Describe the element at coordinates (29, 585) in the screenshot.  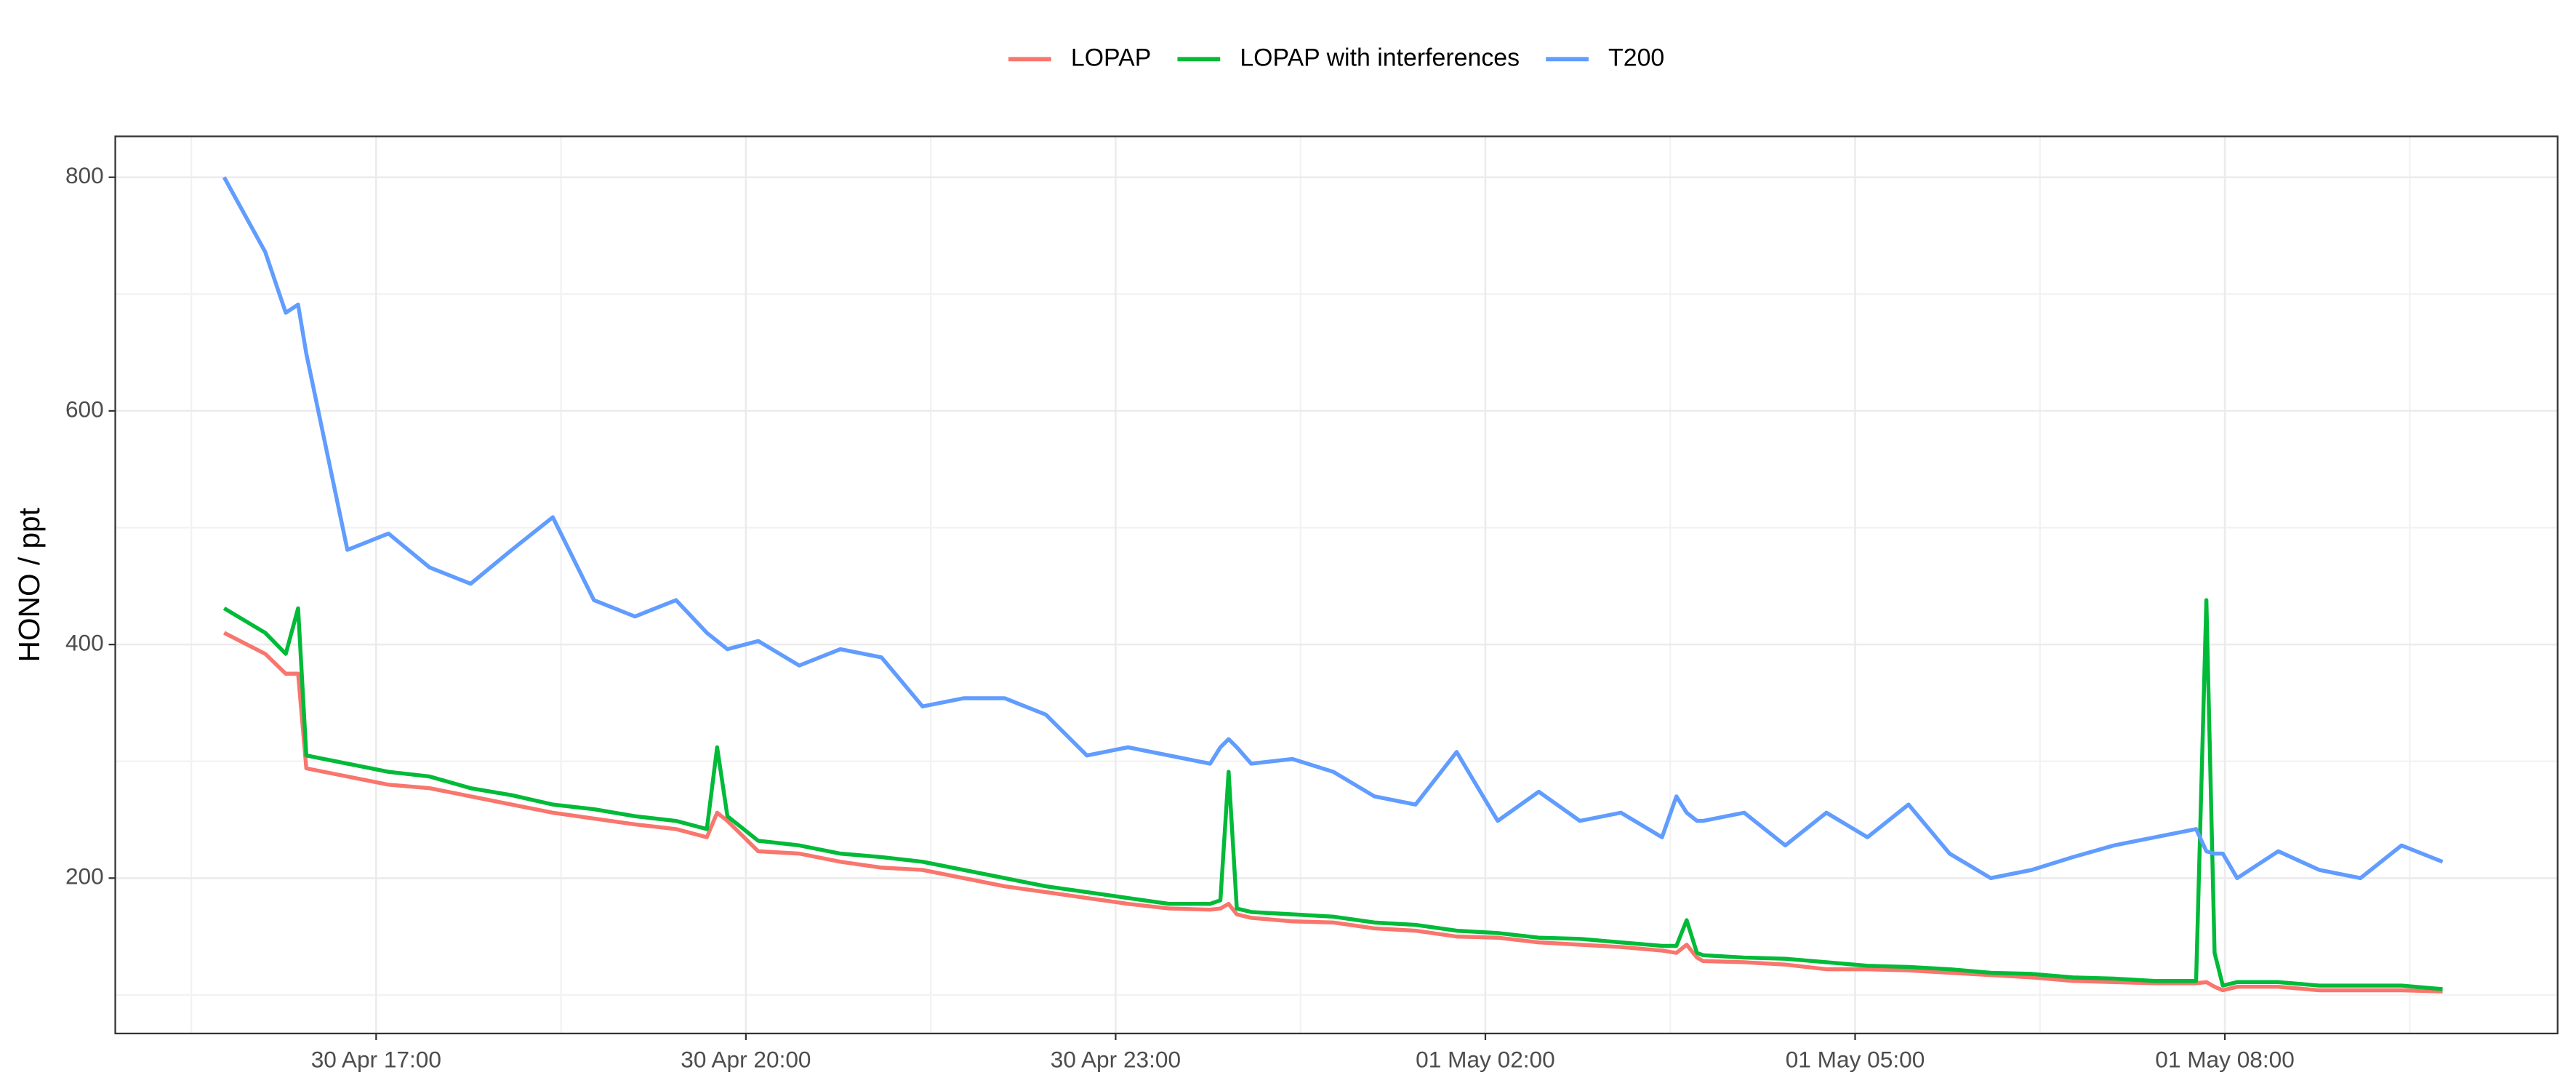
I see `y-axis-title: HONO / ppt` at that location.